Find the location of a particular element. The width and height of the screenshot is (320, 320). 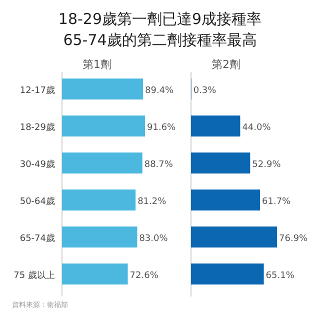

text: 65-74歲的第二劑接種率最高 is located at coordinates (160, 40).